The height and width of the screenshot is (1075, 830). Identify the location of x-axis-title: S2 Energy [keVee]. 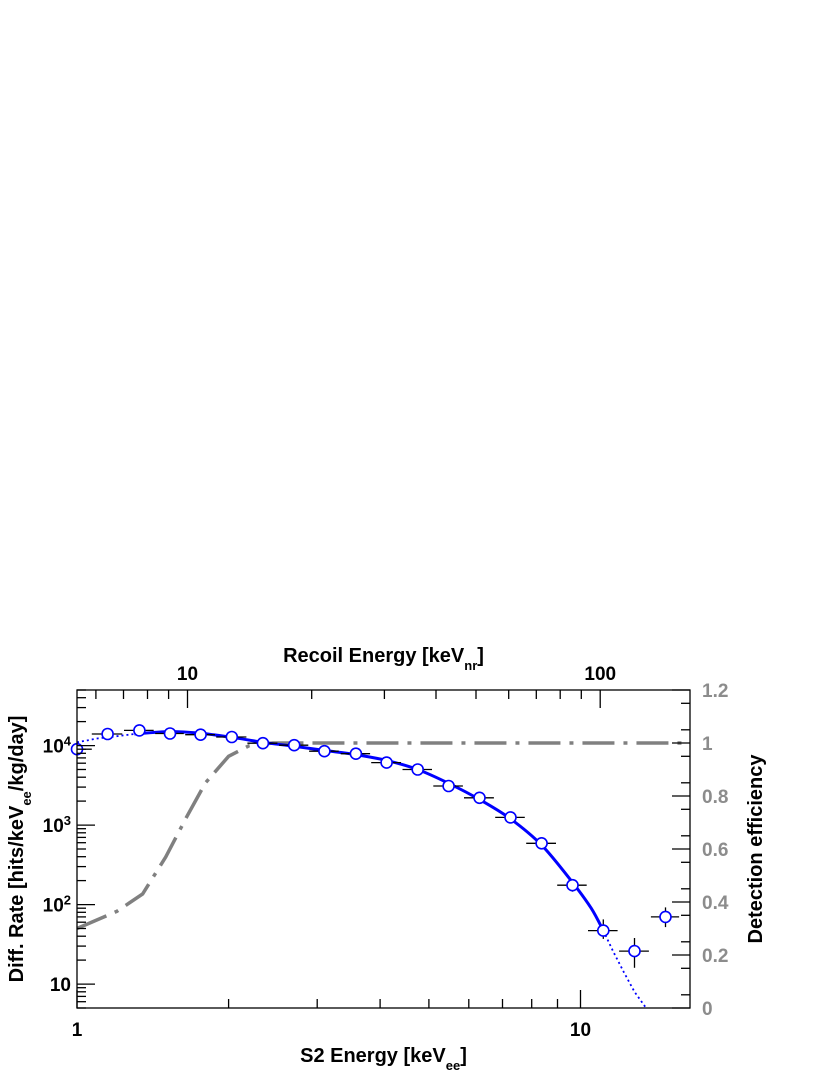
(383, 1059).